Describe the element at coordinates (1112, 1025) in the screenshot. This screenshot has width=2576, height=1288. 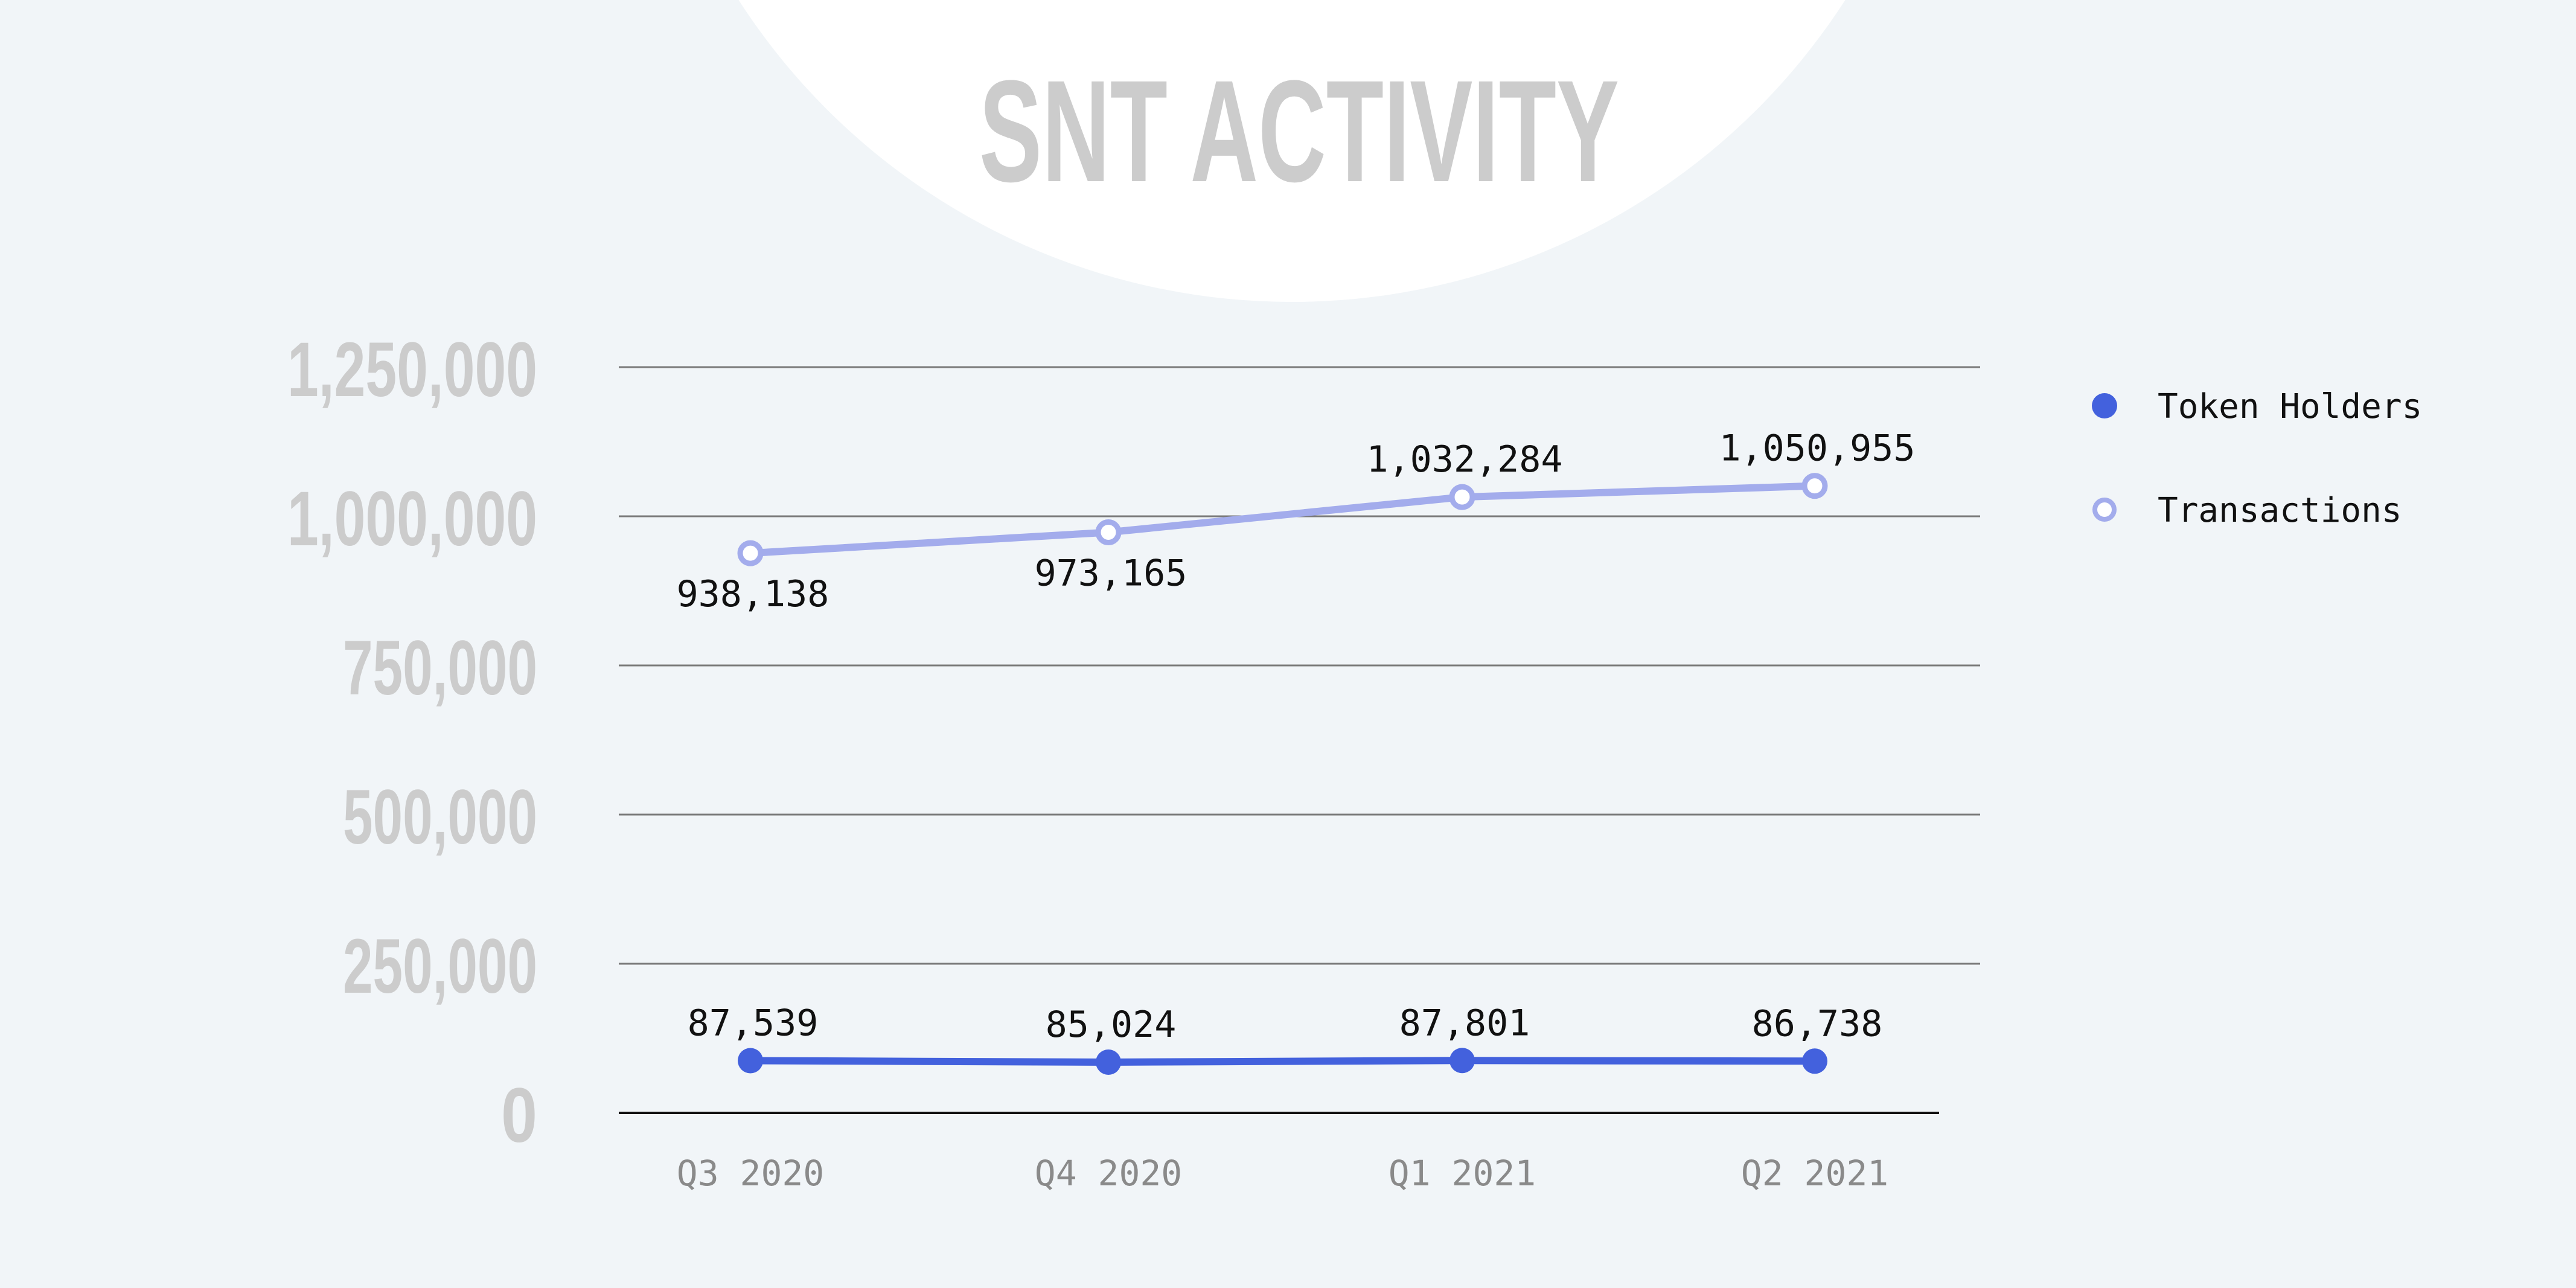
I see `data-label: 85,024` at that location.